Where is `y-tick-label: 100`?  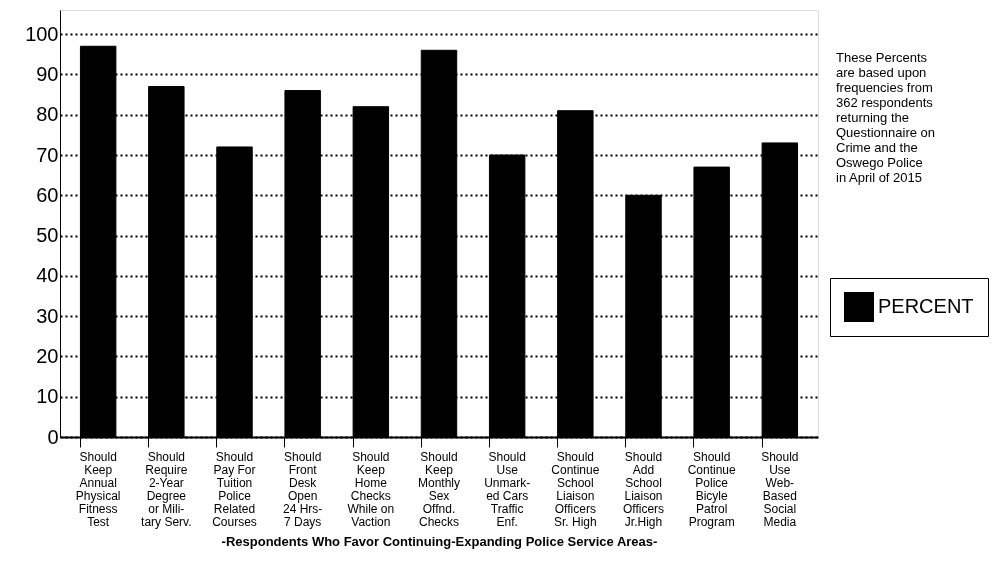
y-tick-label: 100 is located at coordinates (42, 33).